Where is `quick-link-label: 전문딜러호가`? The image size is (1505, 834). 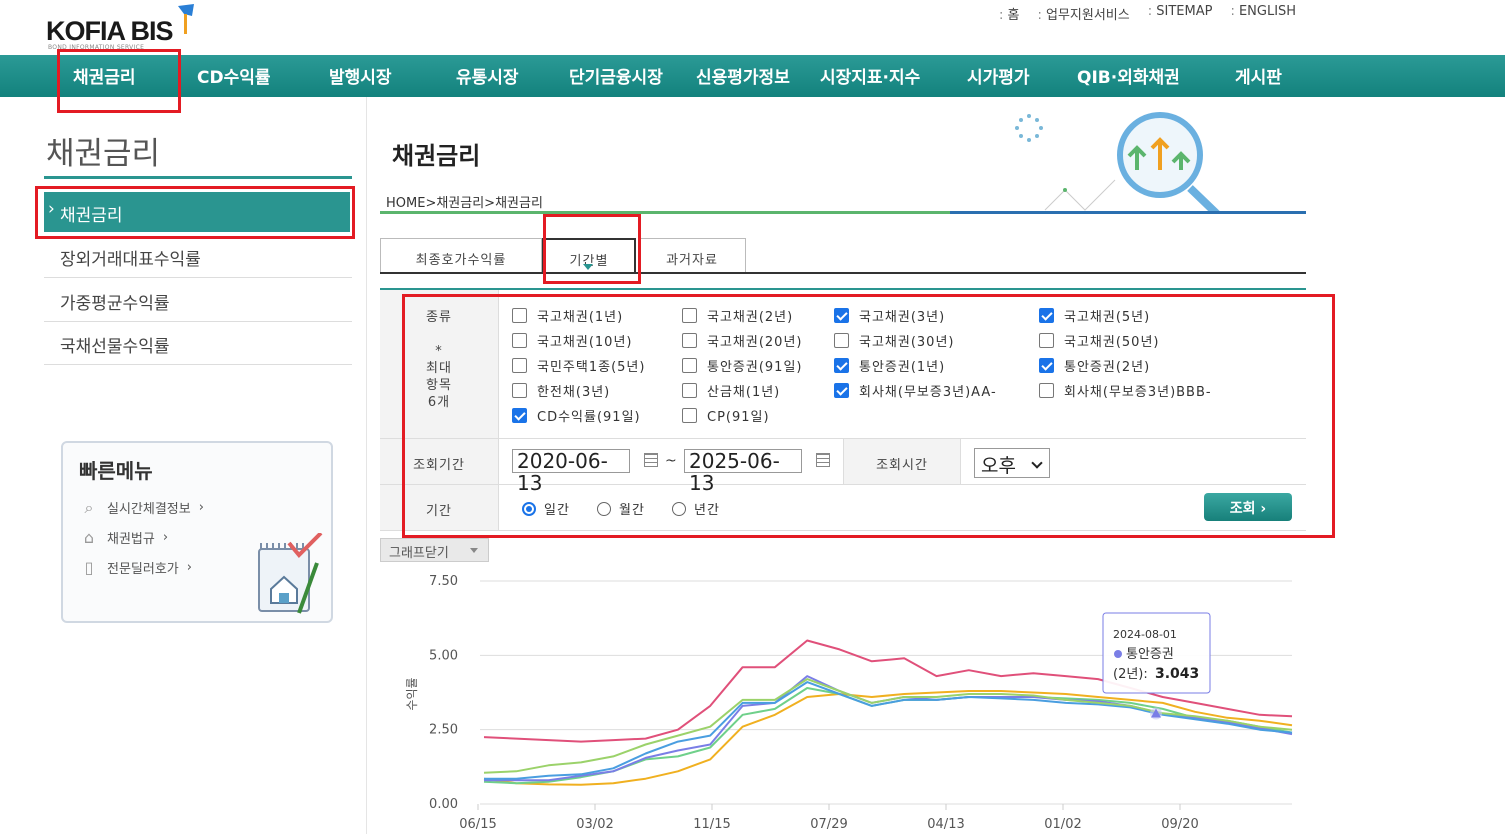
quick-link-label: 전문딜러호가 is located at coordinates (143, 569).